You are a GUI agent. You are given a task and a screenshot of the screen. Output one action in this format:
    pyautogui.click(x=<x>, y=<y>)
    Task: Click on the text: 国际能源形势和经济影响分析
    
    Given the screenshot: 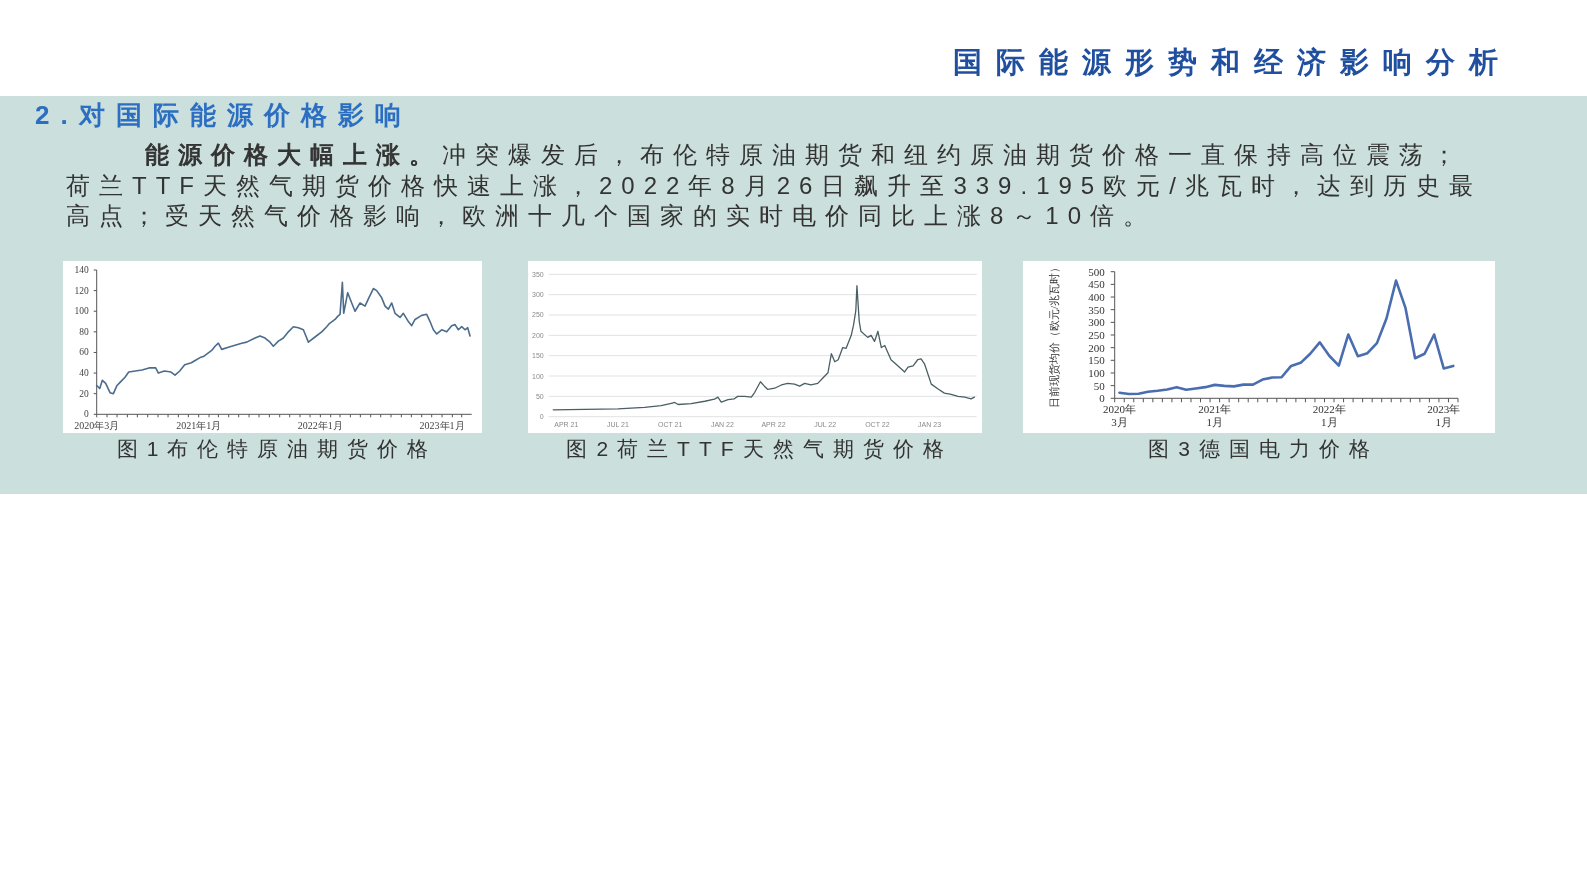 What is the action you would take?
    pyautogui.click(x=1232, y=62)
    